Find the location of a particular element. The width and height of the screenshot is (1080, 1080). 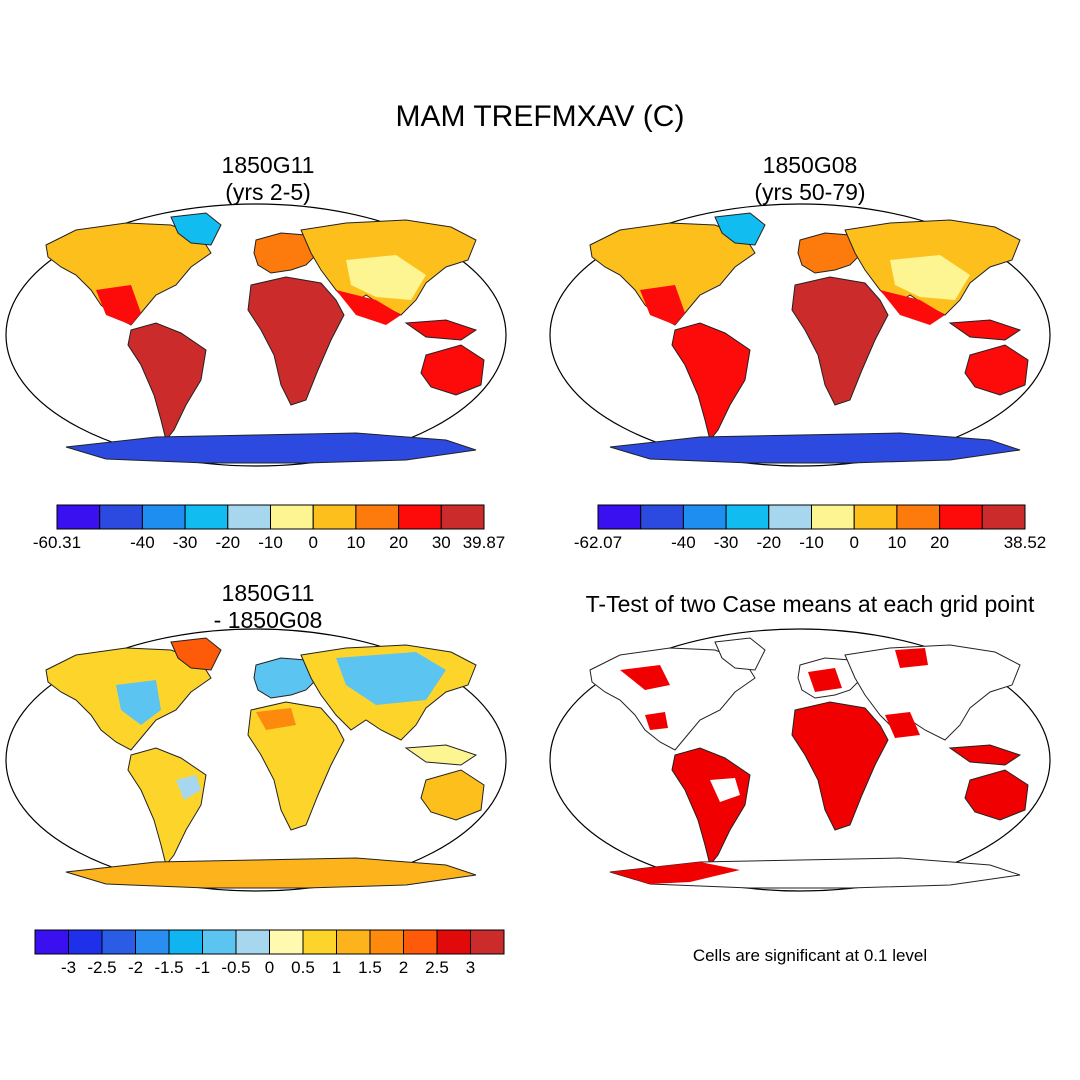

panel-title-case2-line1: 1850G08 is located at coordinates (810, 165).